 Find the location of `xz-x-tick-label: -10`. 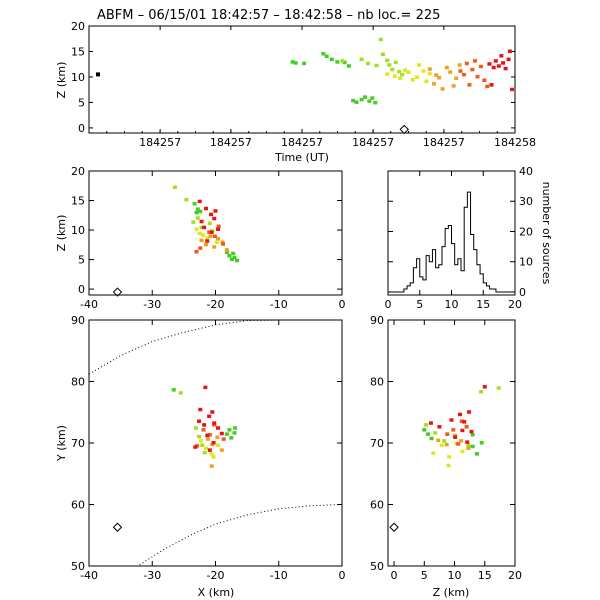

xz-x-tick-label: -10 is located at coordinates (279, 304).